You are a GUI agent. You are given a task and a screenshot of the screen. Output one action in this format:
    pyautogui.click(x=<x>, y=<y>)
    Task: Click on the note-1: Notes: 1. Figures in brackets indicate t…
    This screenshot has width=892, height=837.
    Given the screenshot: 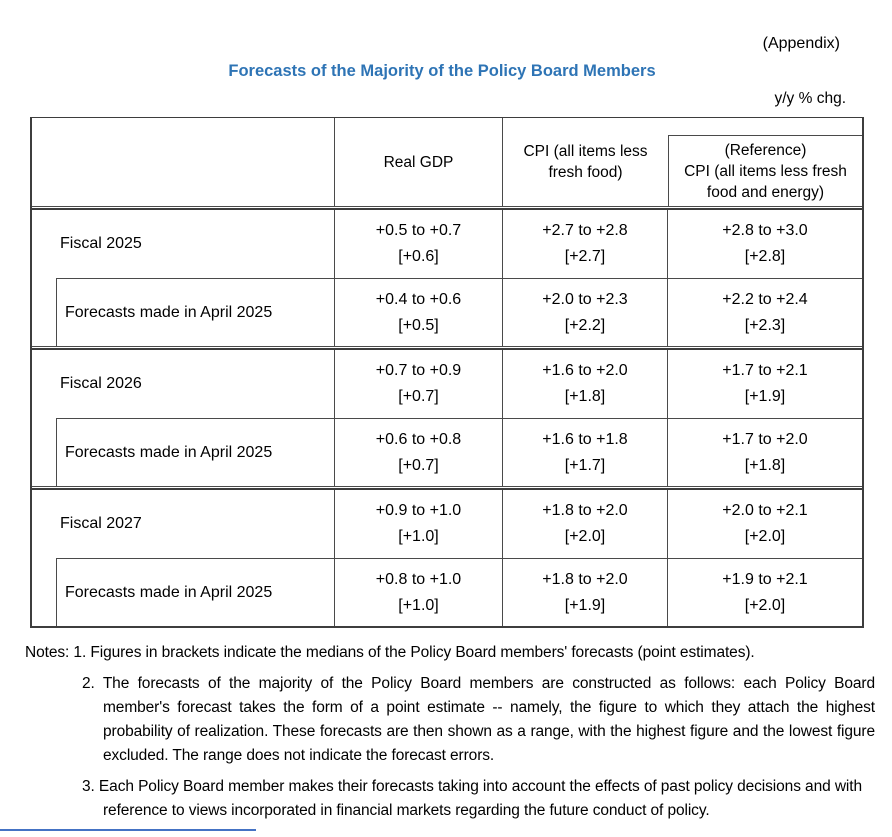 What is the action you would take?
    pyautogui.click(x=450, y=653)
    